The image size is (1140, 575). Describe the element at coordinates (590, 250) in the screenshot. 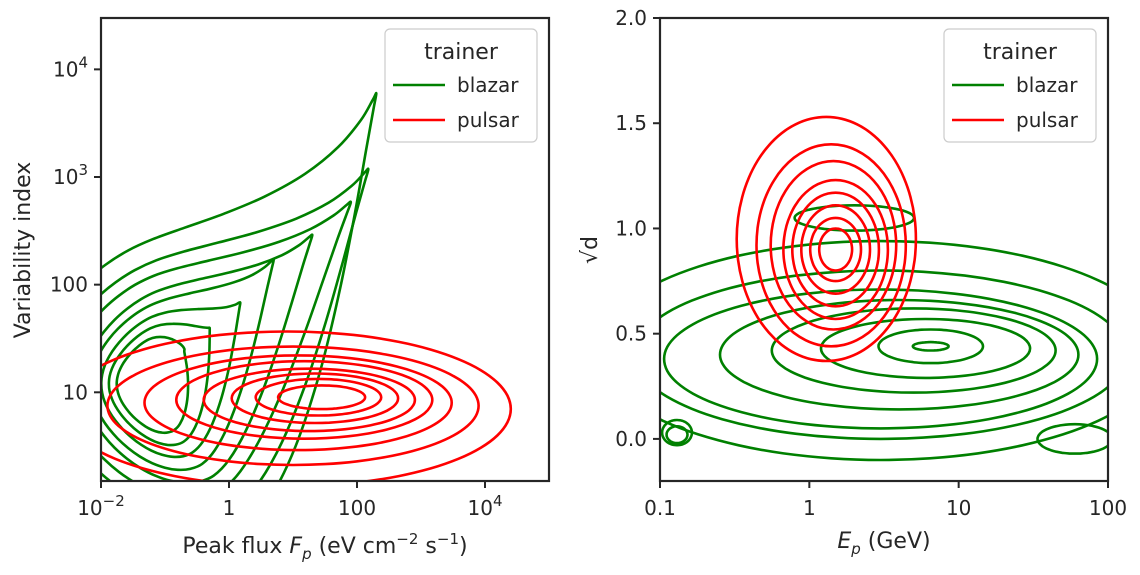

I see `right-y-axis-label: √d` at that location.